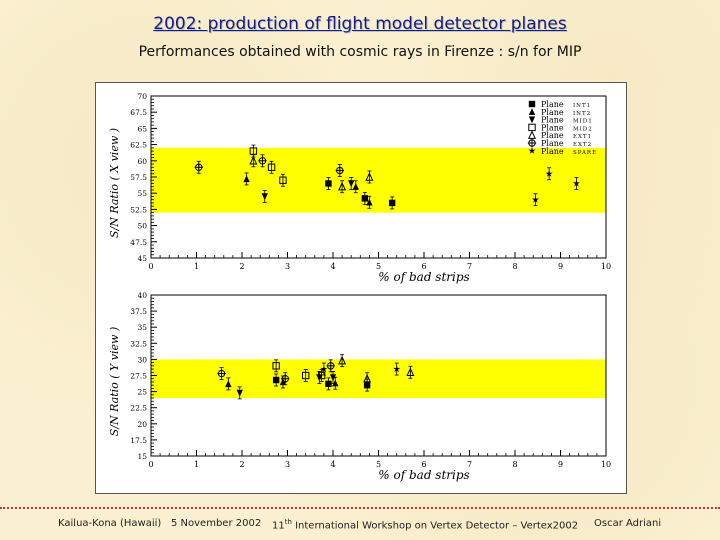 Image resolution: width=720 pixels, height=540 pixels. What do you see at coordinates (532, 111) in the screenshot?
I see `legend-marker-int2` at bounding box center [532, 111].